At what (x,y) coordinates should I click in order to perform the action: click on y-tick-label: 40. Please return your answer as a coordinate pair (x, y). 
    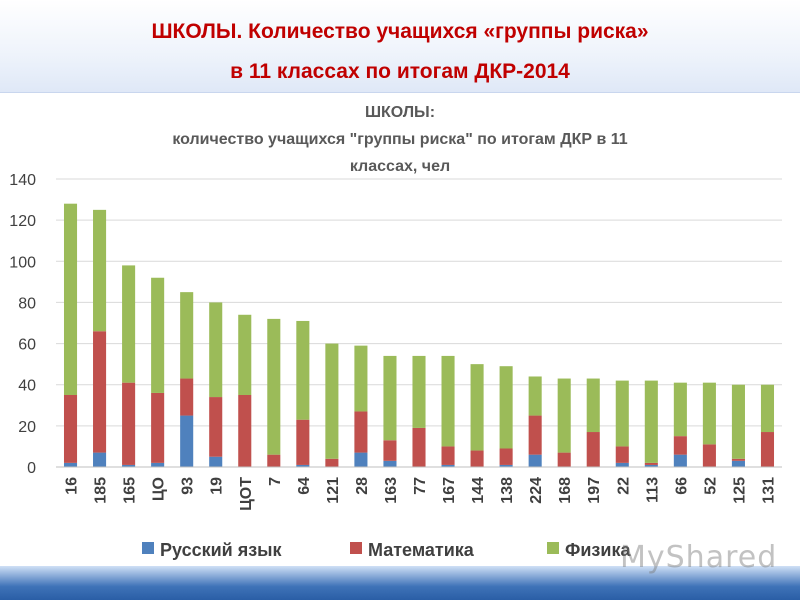
    Looking at the image, I should click on (27, 386).